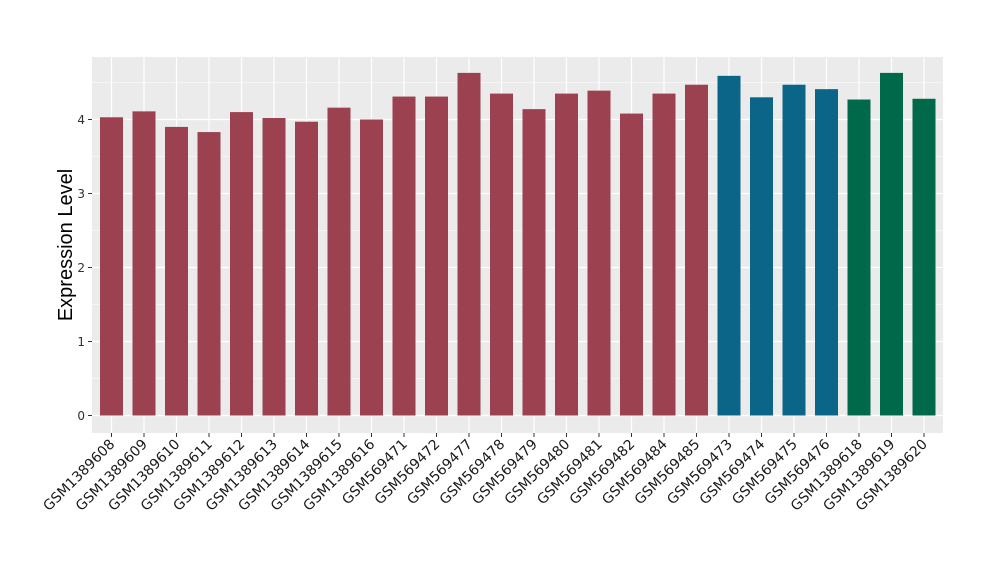 This screenshot has height=580, width=1000. I want to click on bar-GSM569479, so click(534, 262).